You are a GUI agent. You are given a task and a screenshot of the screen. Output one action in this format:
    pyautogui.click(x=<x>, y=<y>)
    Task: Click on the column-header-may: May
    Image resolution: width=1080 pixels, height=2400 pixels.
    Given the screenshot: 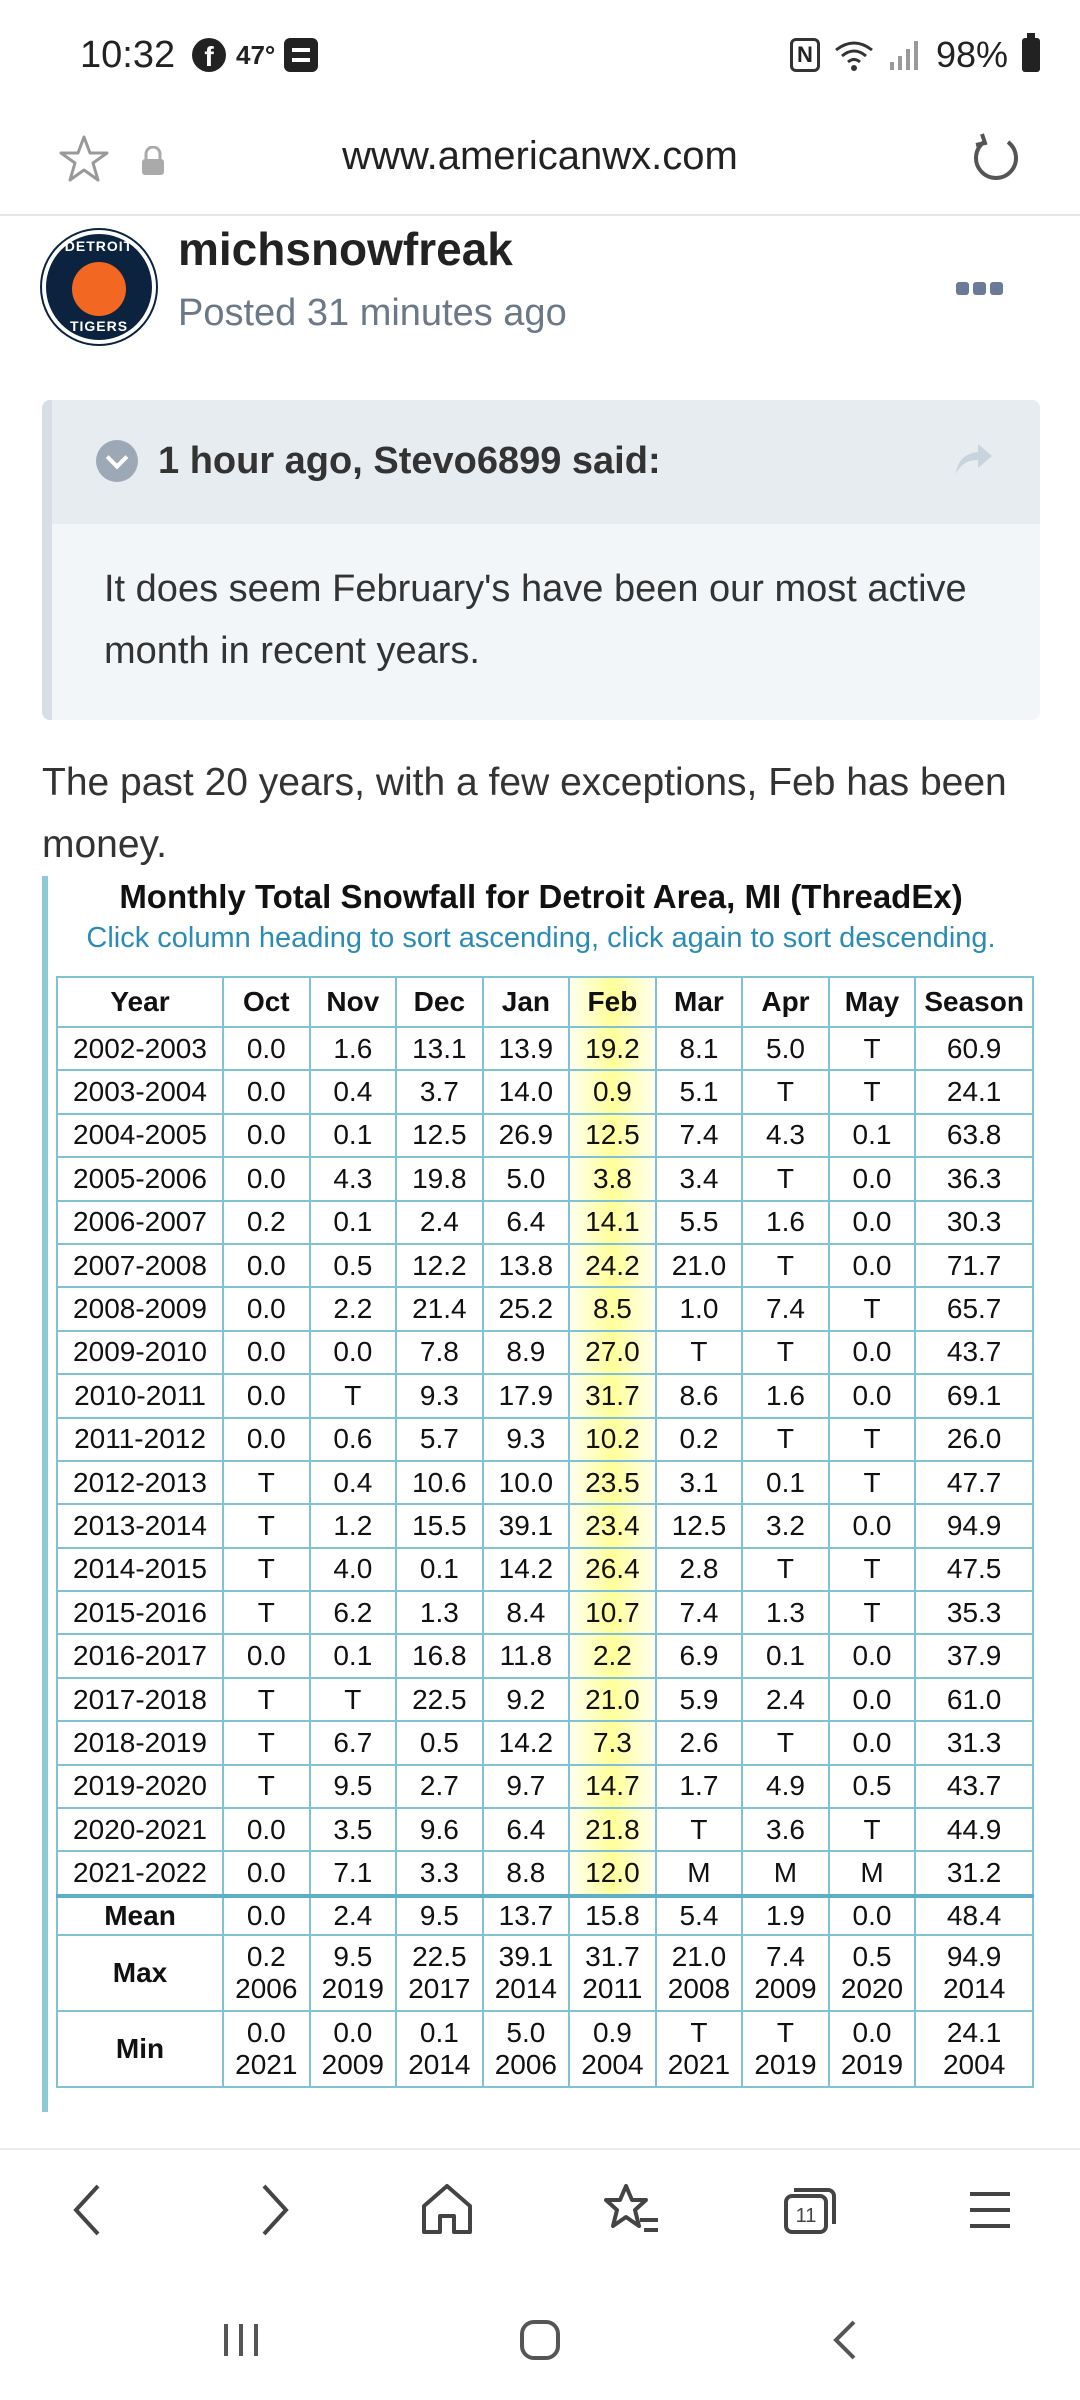 What is the action you would take?
    pyautogui.click(x=872, y=1002)
    